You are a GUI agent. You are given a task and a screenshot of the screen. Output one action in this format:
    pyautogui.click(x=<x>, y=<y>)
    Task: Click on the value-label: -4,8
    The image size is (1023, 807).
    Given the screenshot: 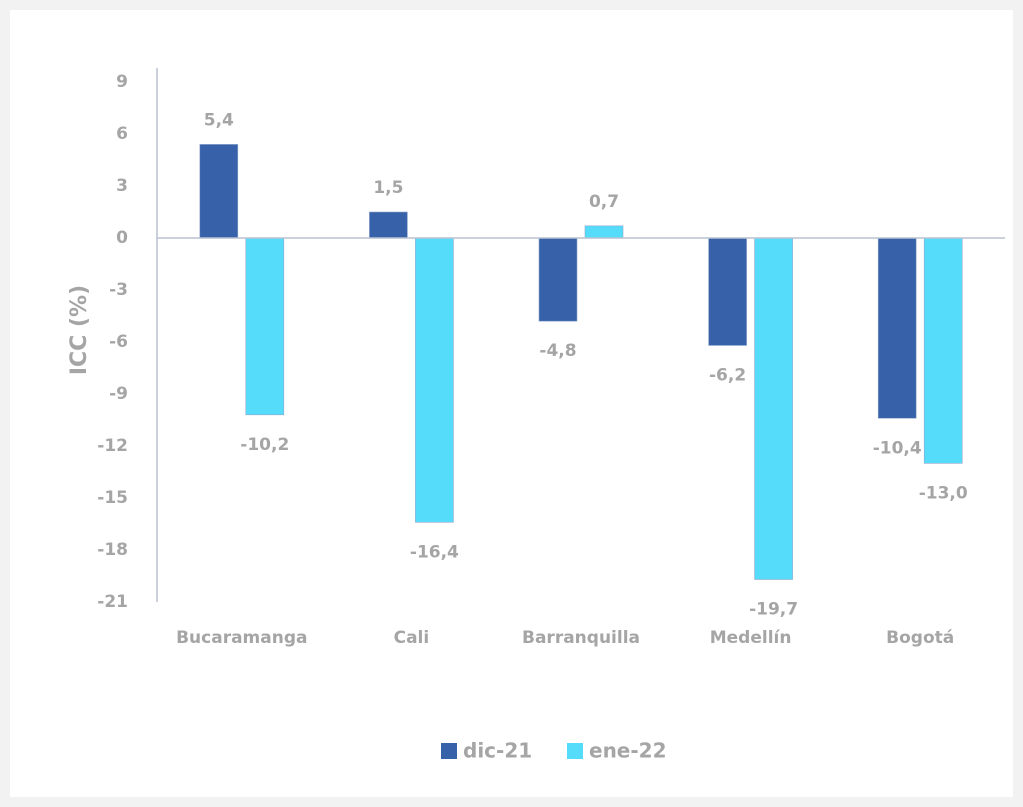 What is the action you would take?
    pyautogui.click(x=557, y=351)
    